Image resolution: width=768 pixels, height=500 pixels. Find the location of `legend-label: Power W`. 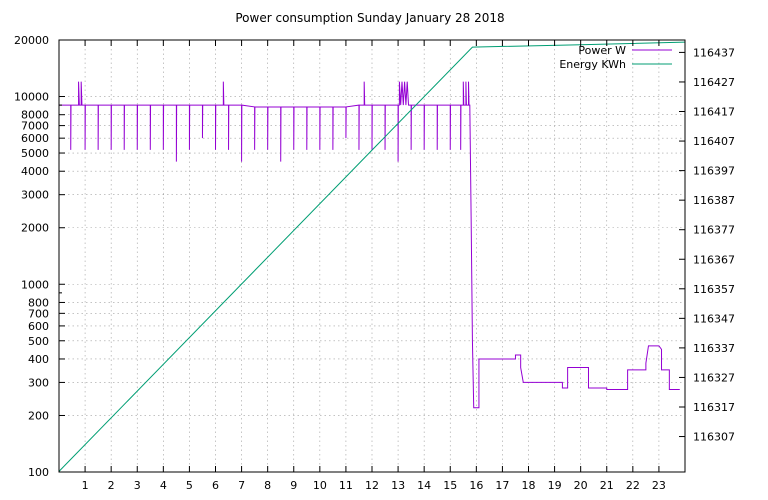

legend-label: Power W is located at coordinates (602, 50).